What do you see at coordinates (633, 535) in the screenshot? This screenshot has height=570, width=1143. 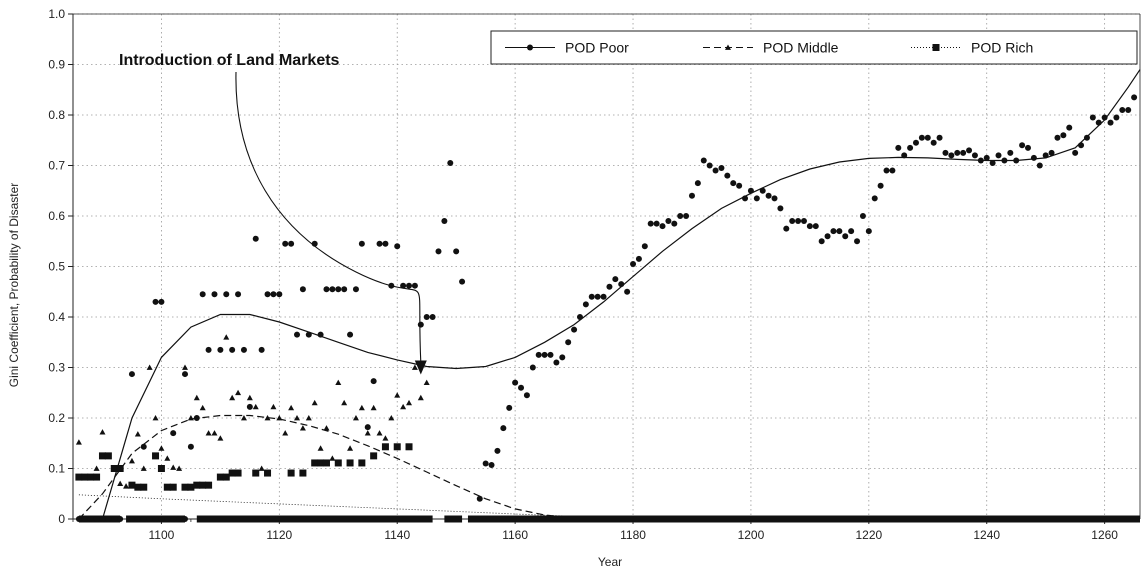 I see `x-tick-label: 1180` at bounding box center [633, 535].